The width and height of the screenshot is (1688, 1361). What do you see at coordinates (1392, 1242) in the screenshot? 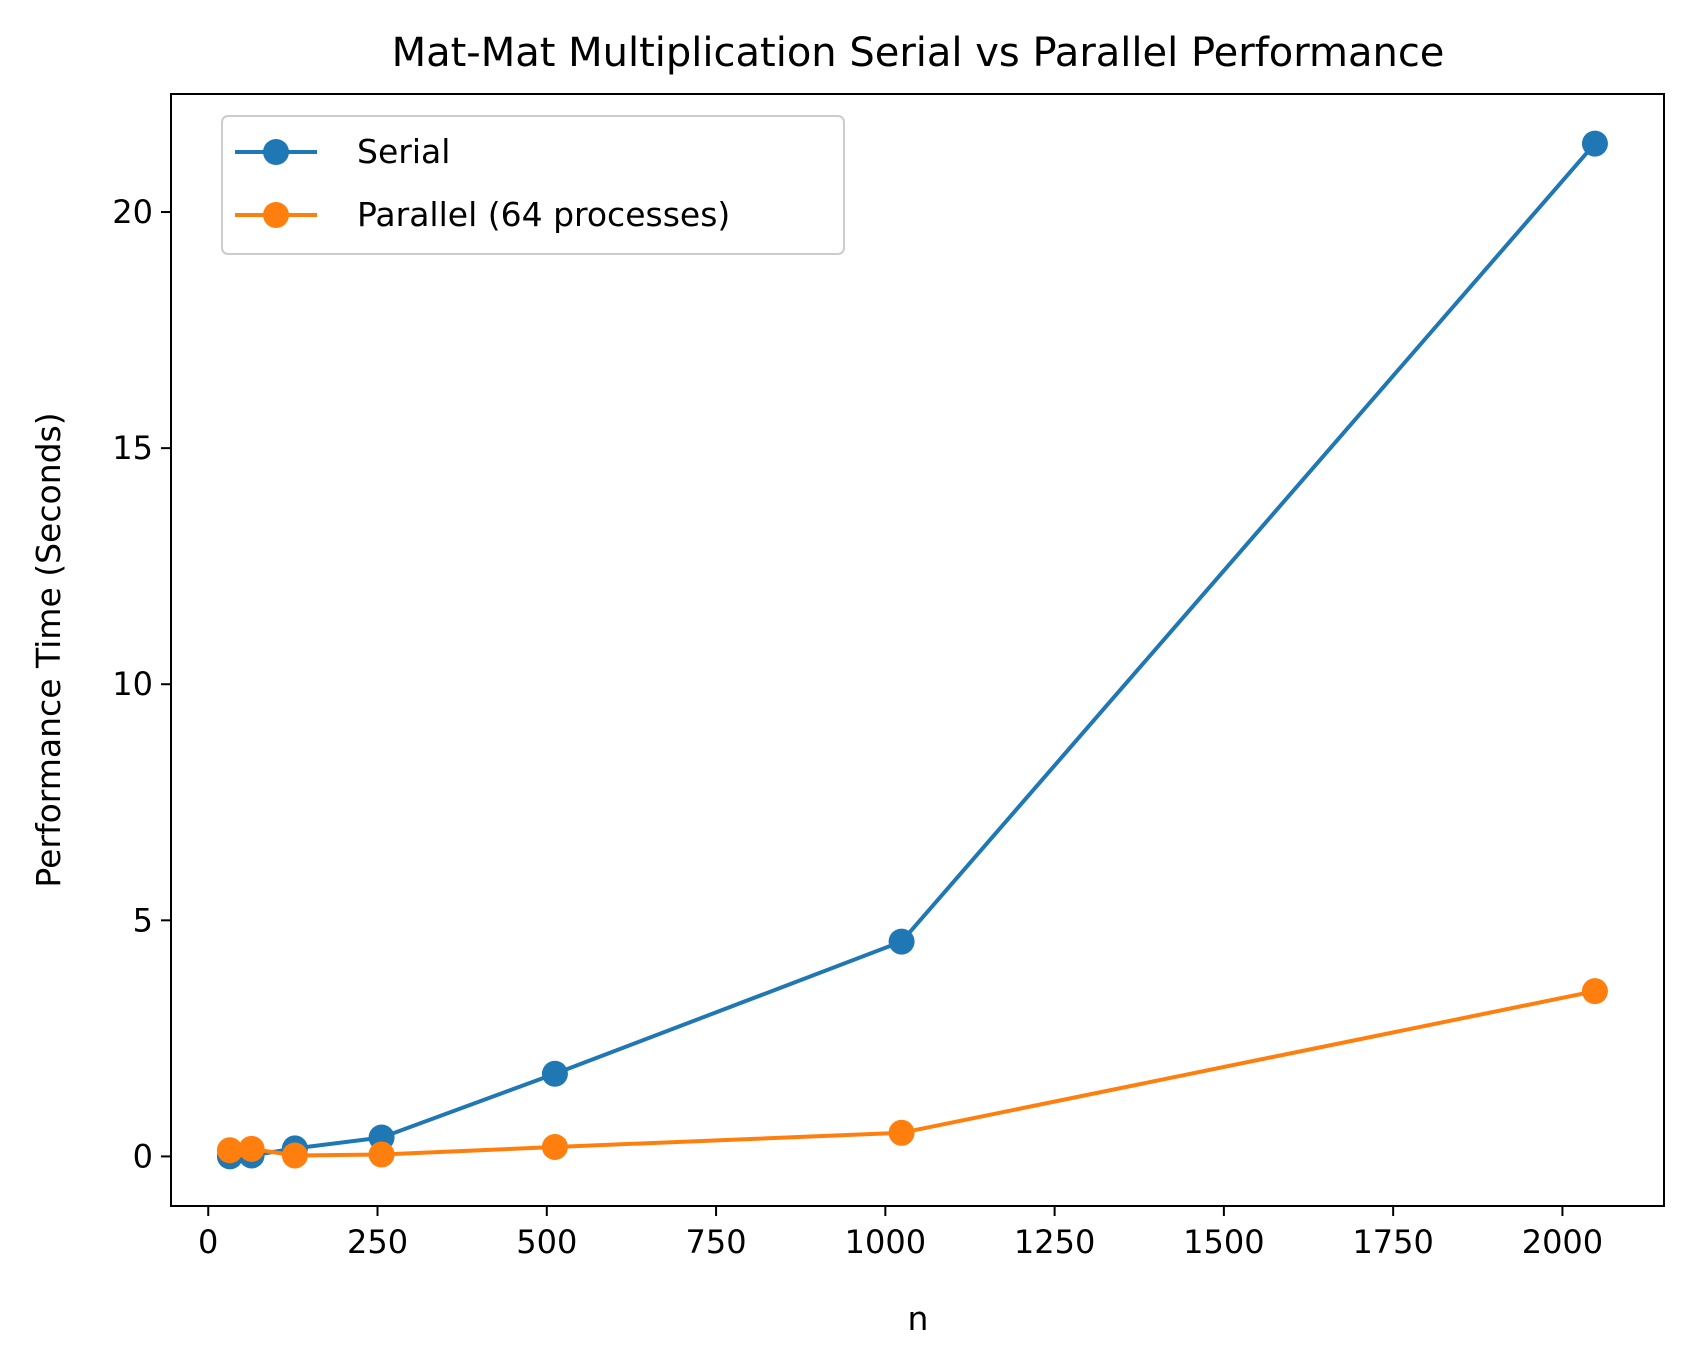
I see `x-tick-label-1750: 1750` at bounding box center [1392, 1242].